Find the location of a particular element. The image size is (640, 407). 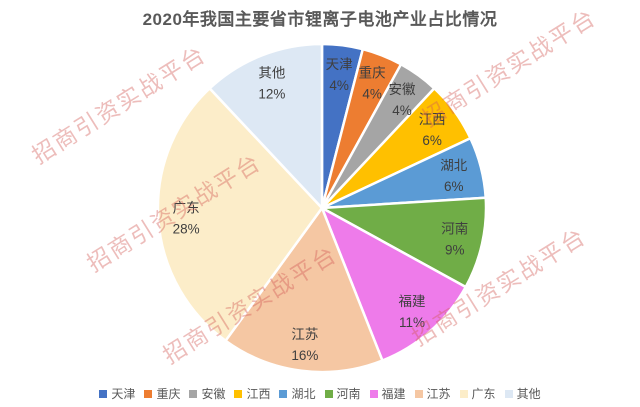

slice-label-其他: 其他 12% is located at coordinates (271, 83).